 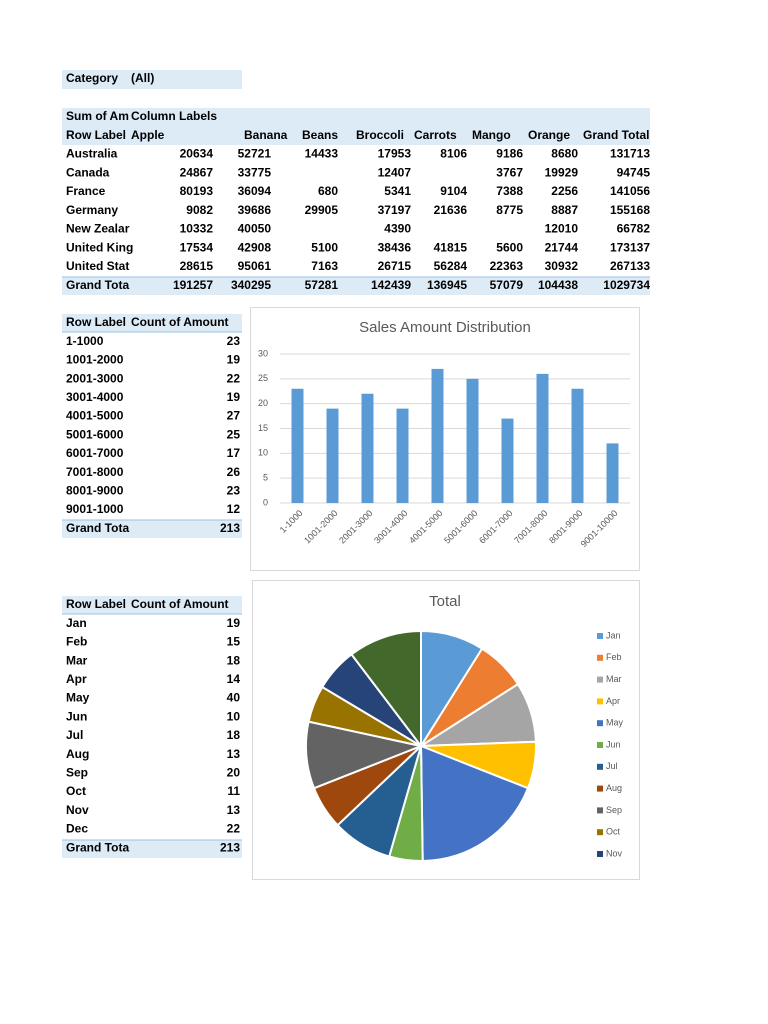 What do you see at coordinates (445, 601) in the screenshot?
I see `chart-title: Total` at bounding box center [445, 601].